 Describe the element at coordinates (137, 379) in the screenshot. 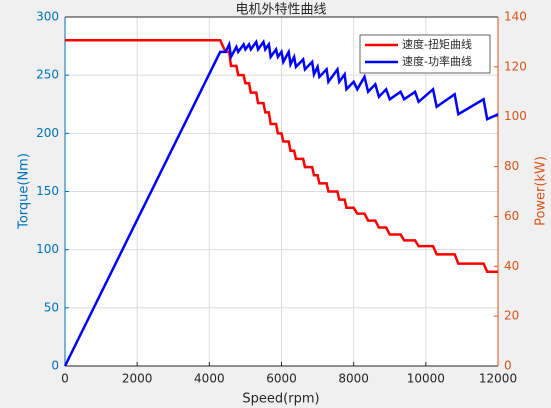

I see `x-tick-label: 2000` at that location.